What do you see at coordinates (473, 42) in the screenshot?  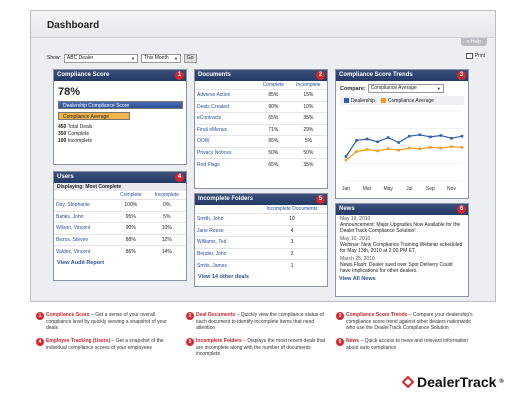 I see `help-button: ▾ Help` at bounding box center [473, 42].